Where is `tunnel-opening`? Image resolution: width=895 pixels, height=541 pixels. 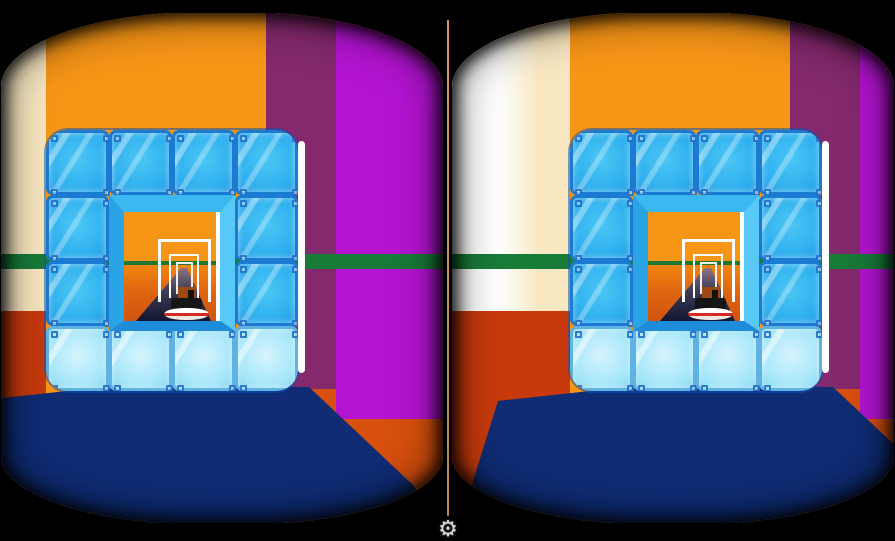
tunnel-opening is located at coordinates (172, 266).